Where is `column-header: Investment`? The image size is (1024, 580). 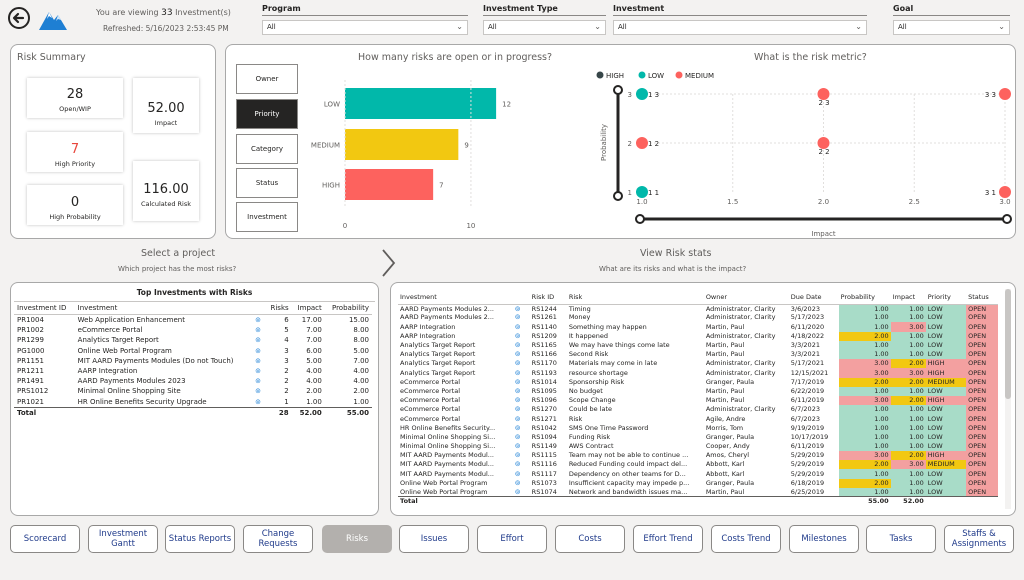 column-header: Investment is located at coordinates (163, 308).